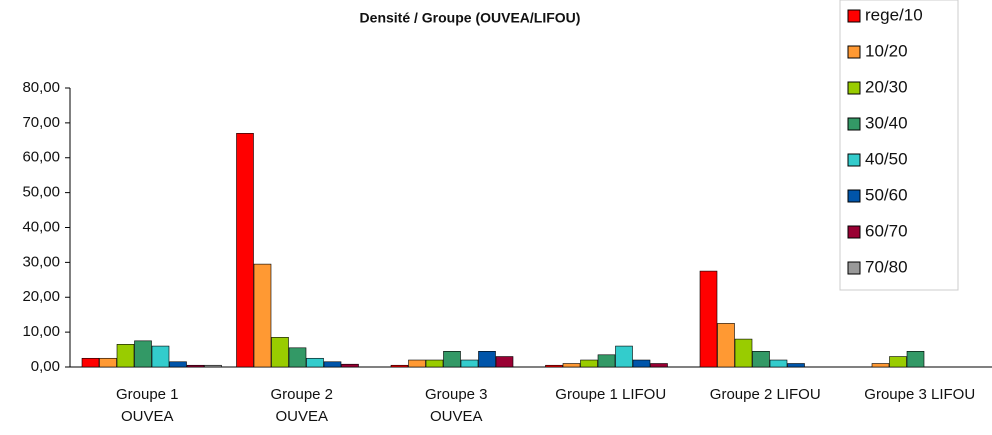 The image size is (992, 435). What do you see at coordinates (41, 157) in the screenshot?
I see `y-tick-label: 60,00` at bounding box center [41, 157].